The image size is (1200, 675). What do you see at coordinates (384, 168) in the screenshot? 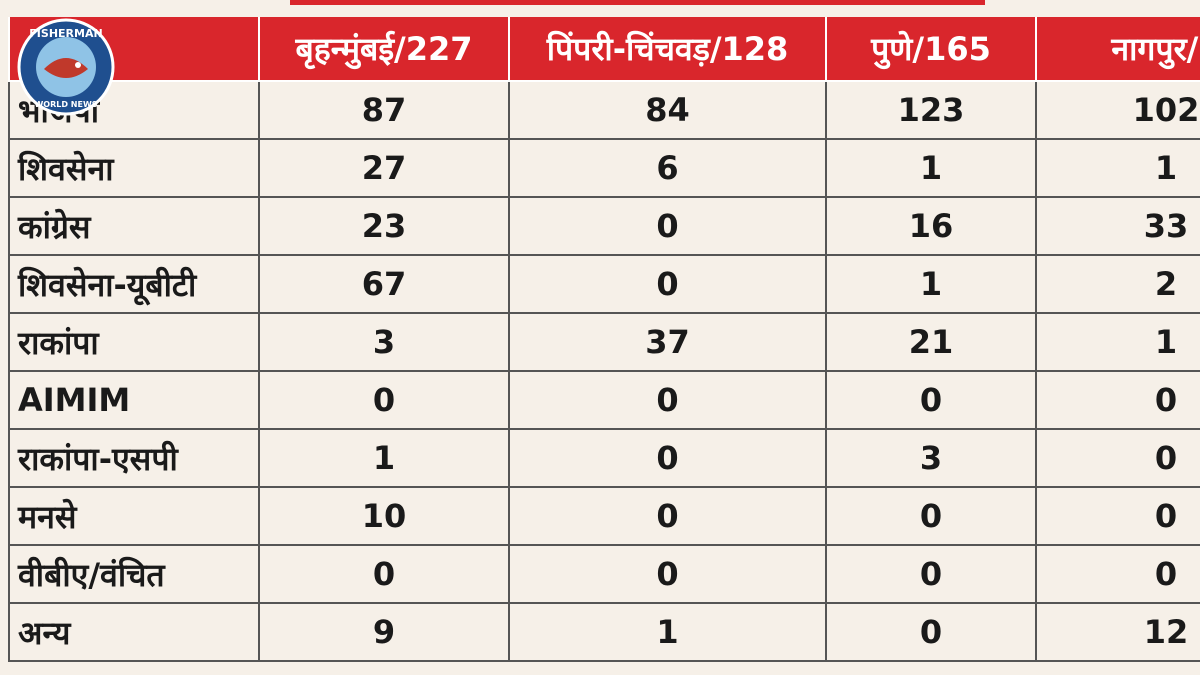
I see `seat-count: 27` at bounding box center [384, 168].